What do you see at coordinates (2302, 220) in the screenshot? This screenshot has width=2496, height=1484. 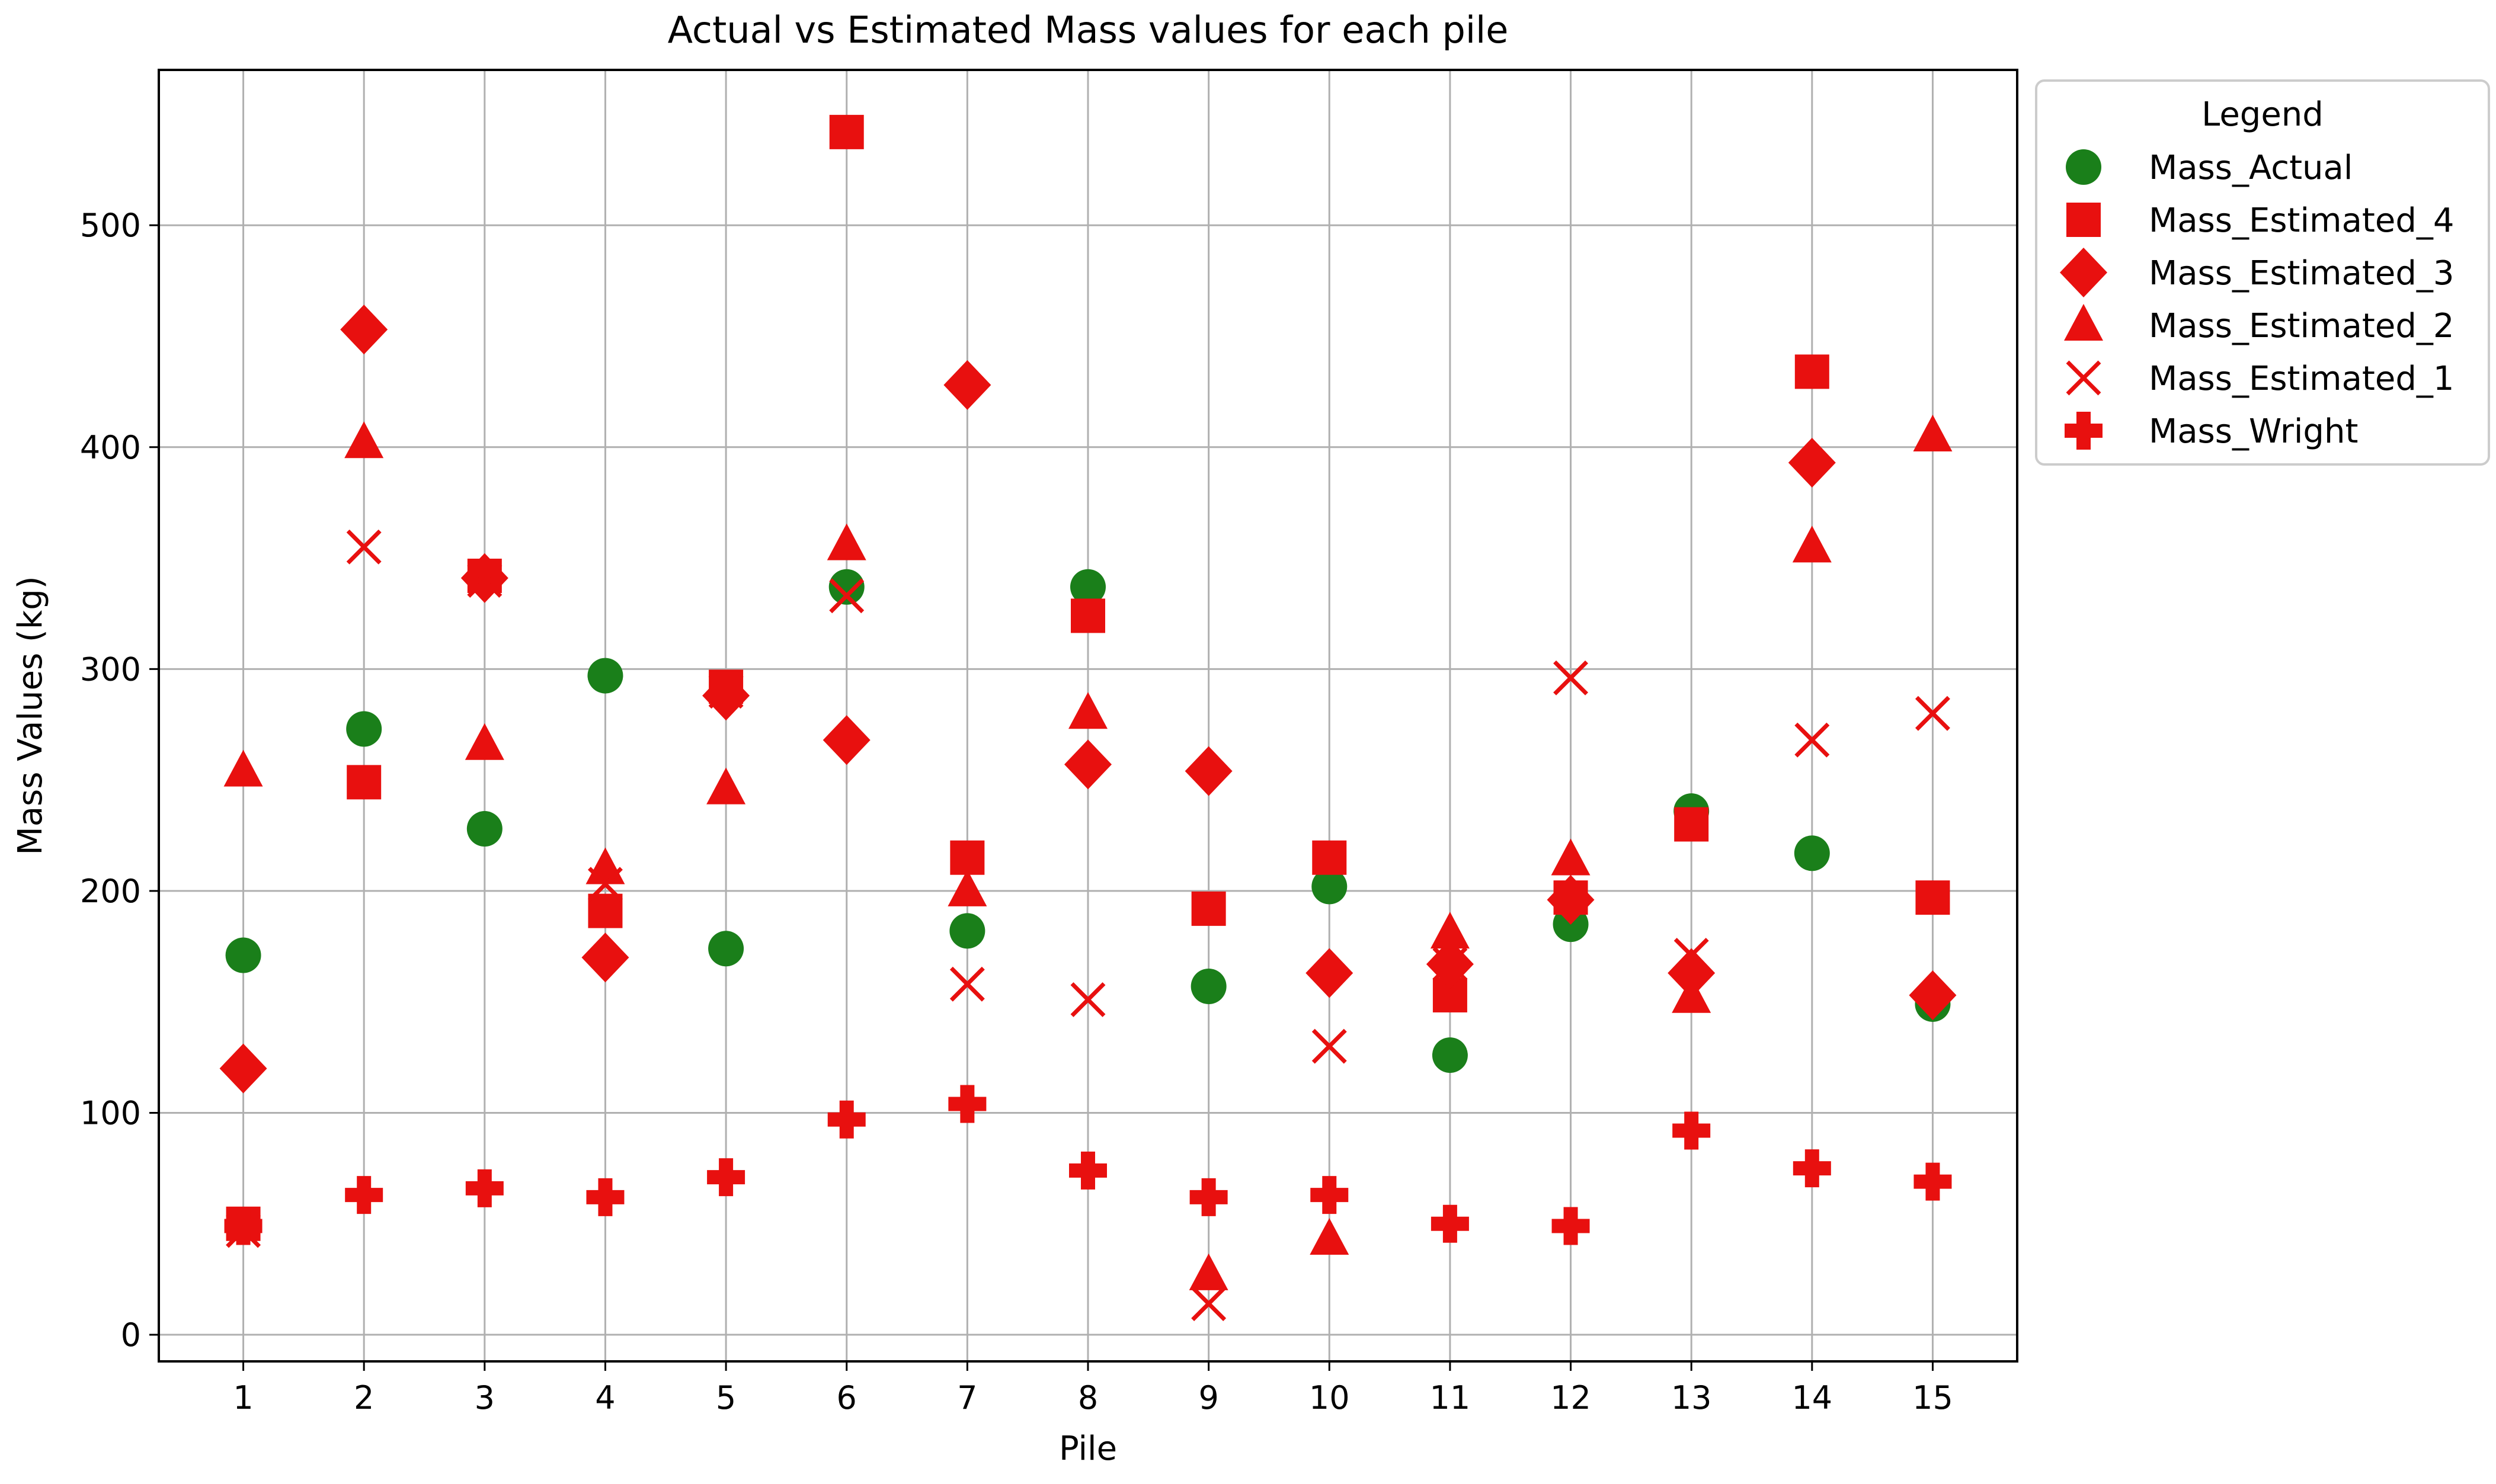 I see `legend-label: Mass_Estimated_4` at bounding box center [2302, 220].